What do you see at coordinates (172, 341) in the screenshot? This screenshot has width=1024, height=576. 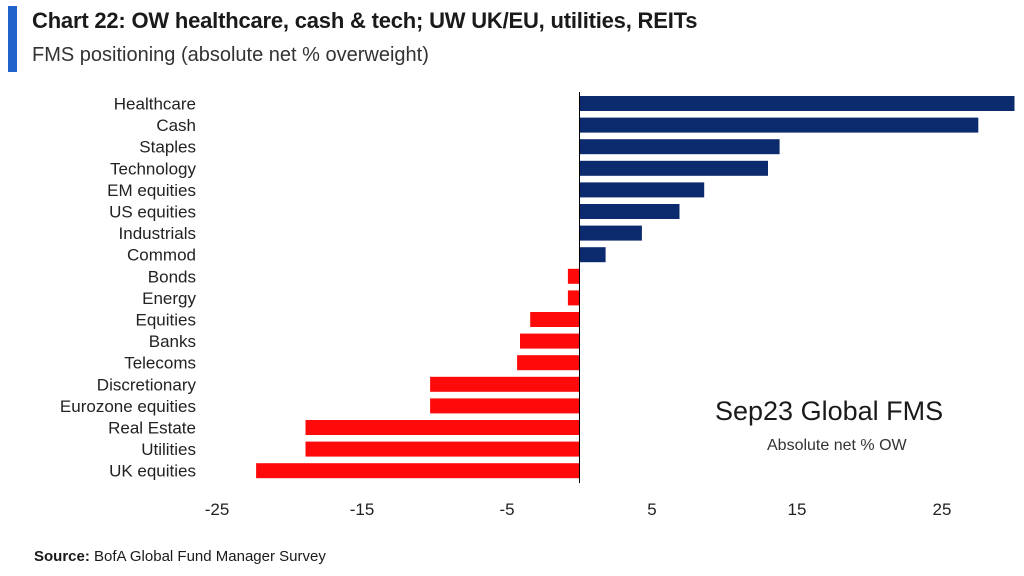 I see `category-label: Banks` at bounding box center [172, 341].